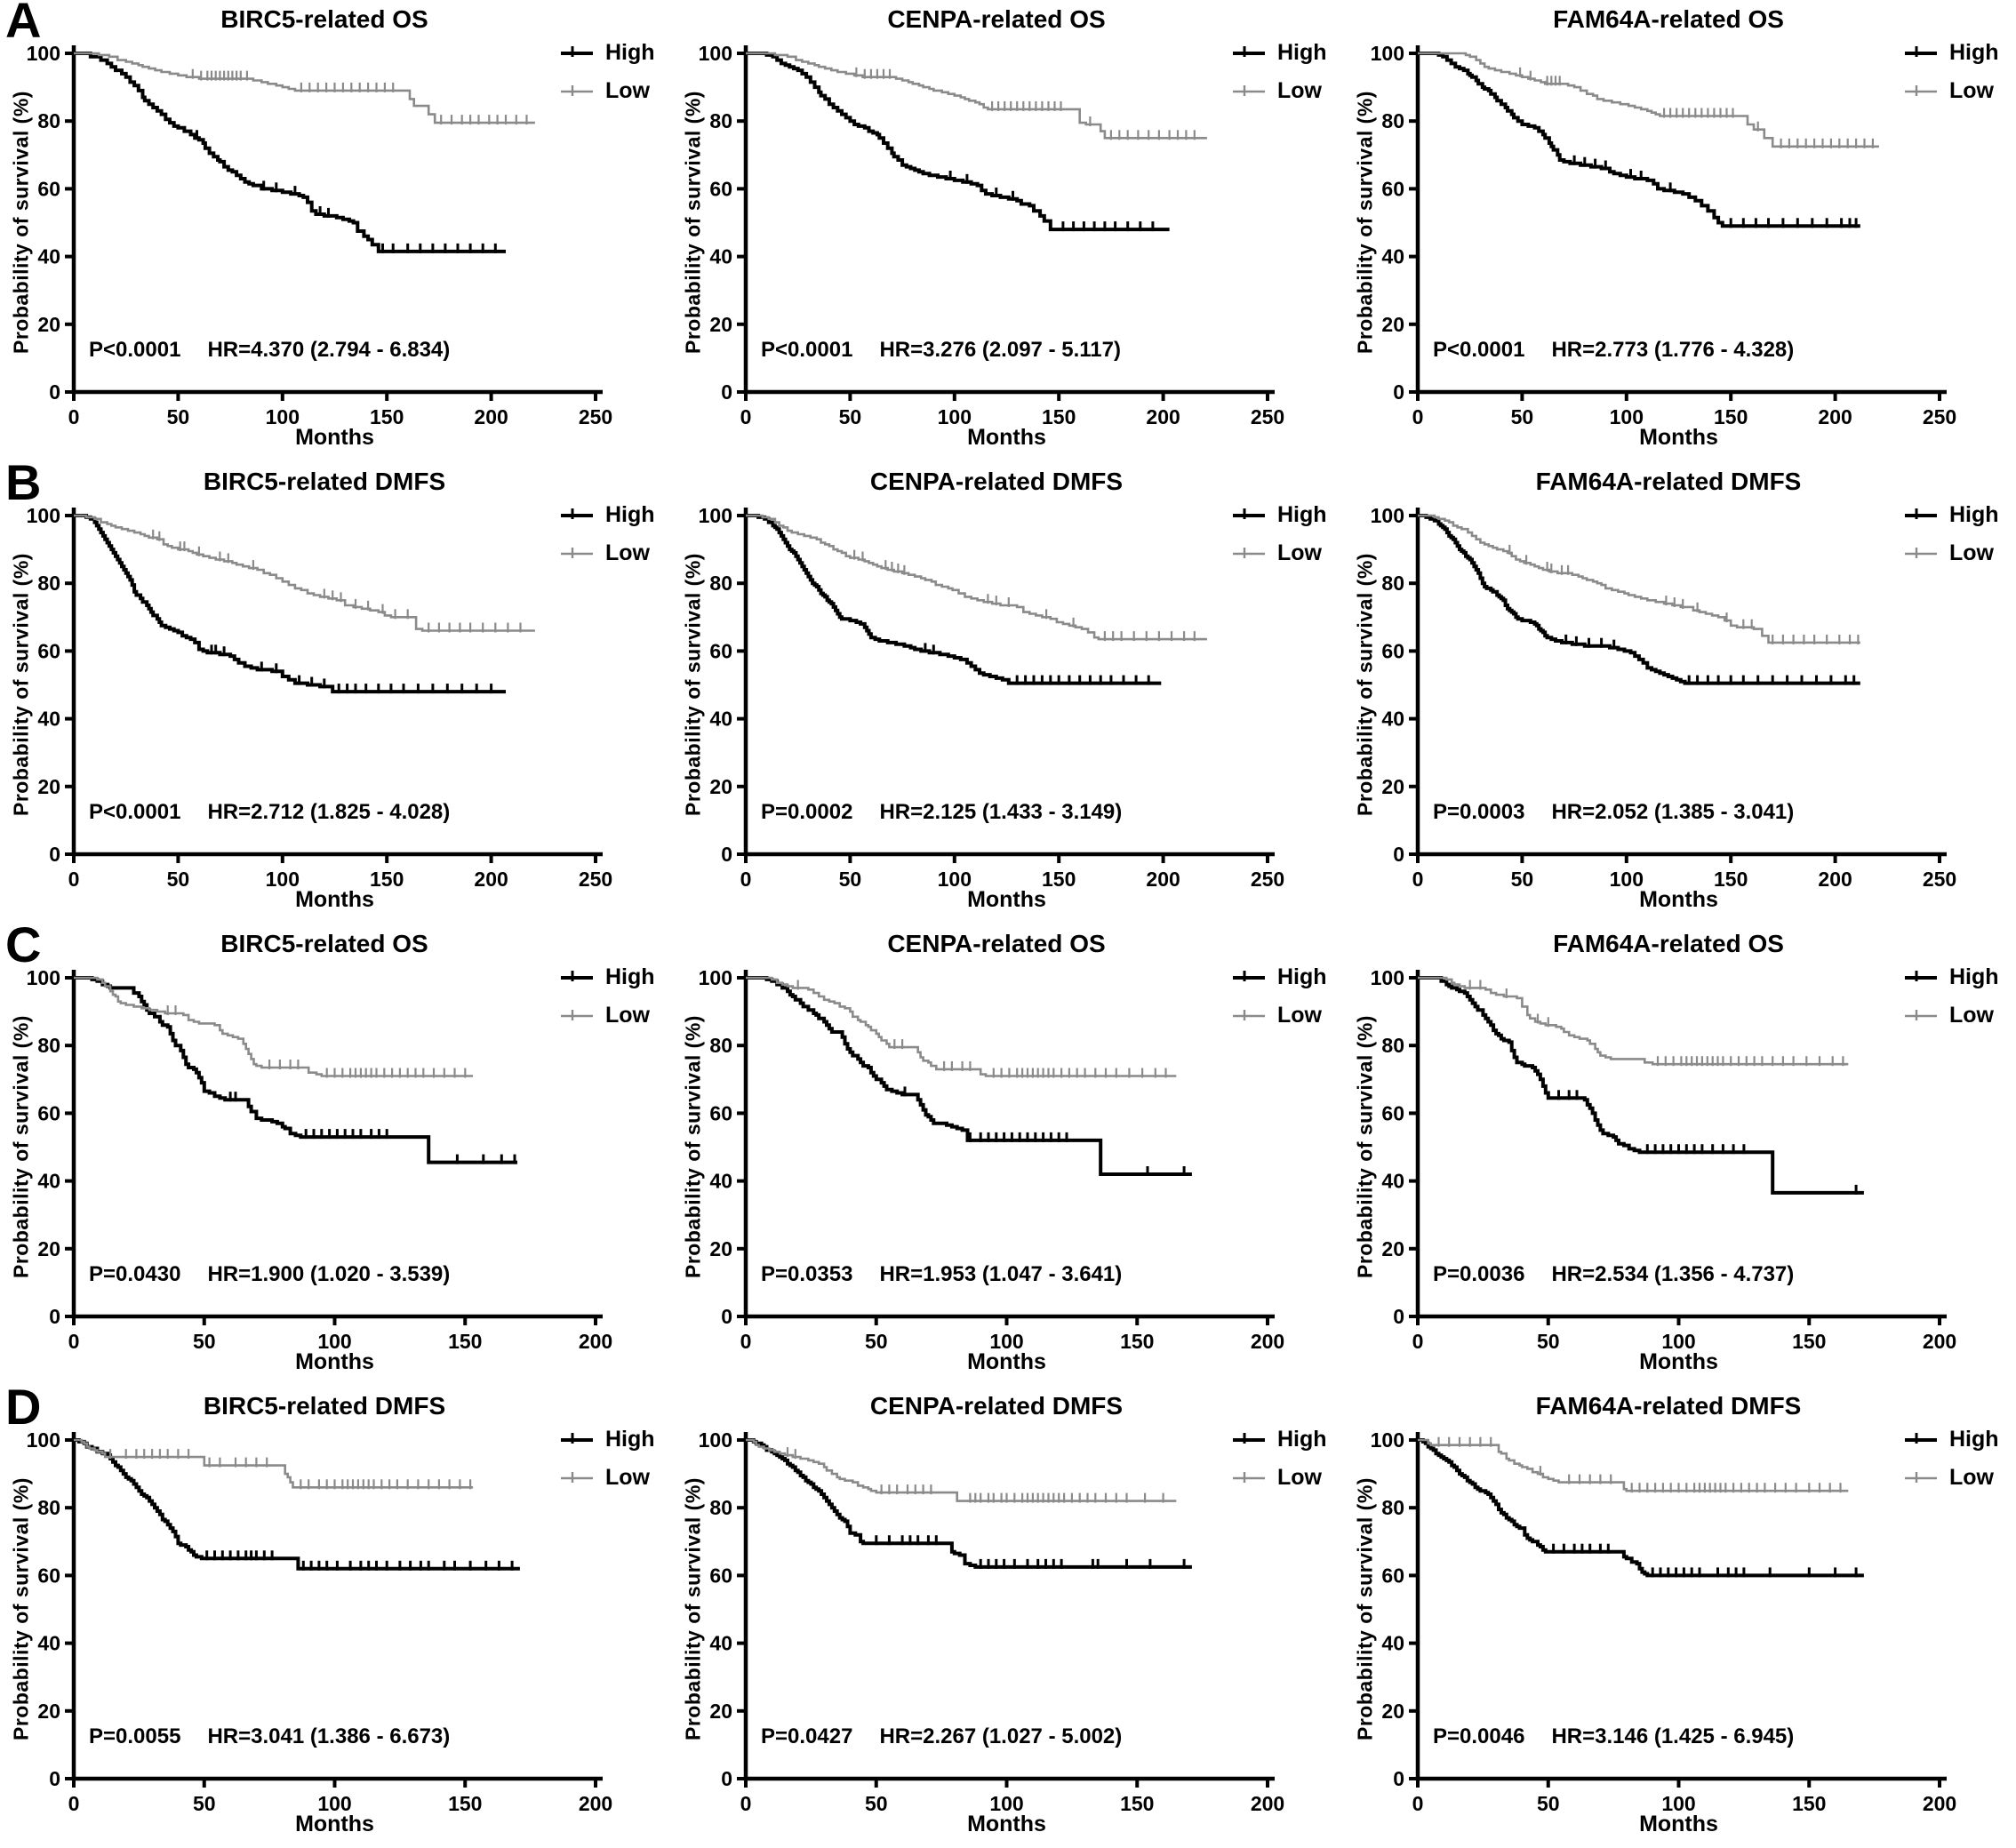 Image resolution: width=2016 pixels, height=1848 pixels. Describe the element at coordinates (1673, 812) in the screenshot. I see `hazard-ratio: HR=2.052 (1.385 - 3.041)` at that location.